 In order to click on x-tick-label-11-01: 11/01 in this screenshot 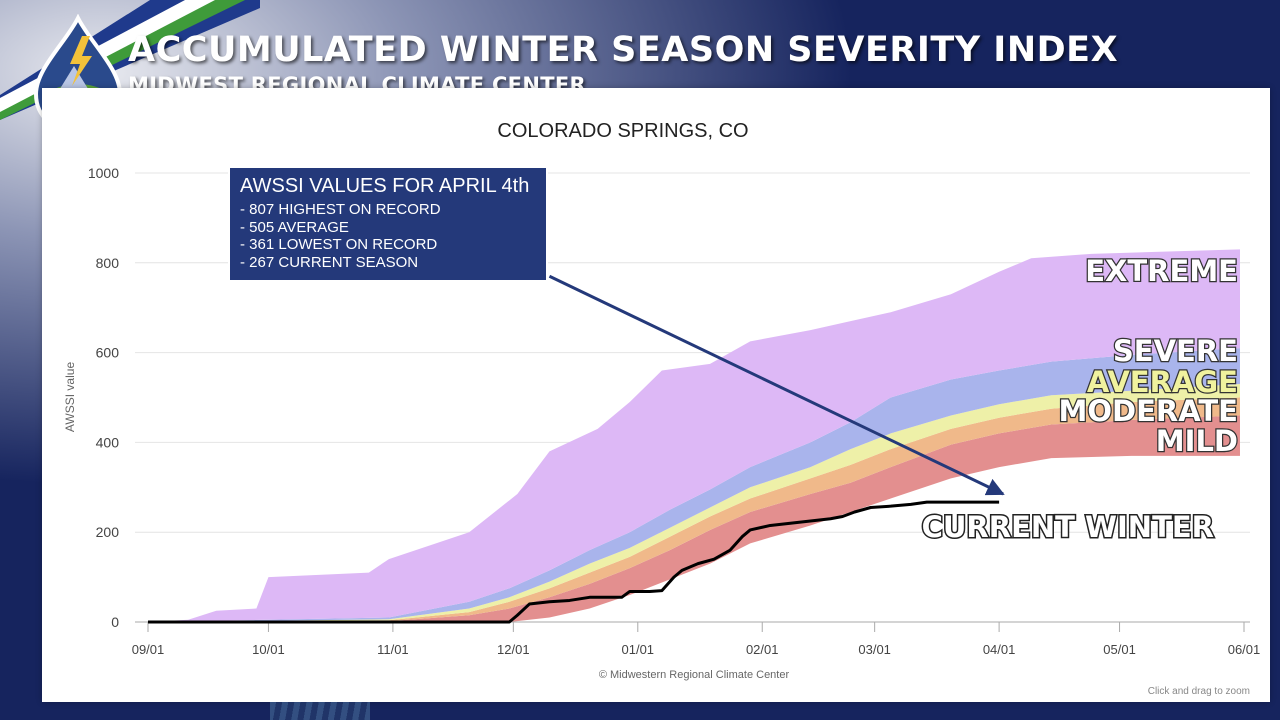, I will do `click(393, 649)`.